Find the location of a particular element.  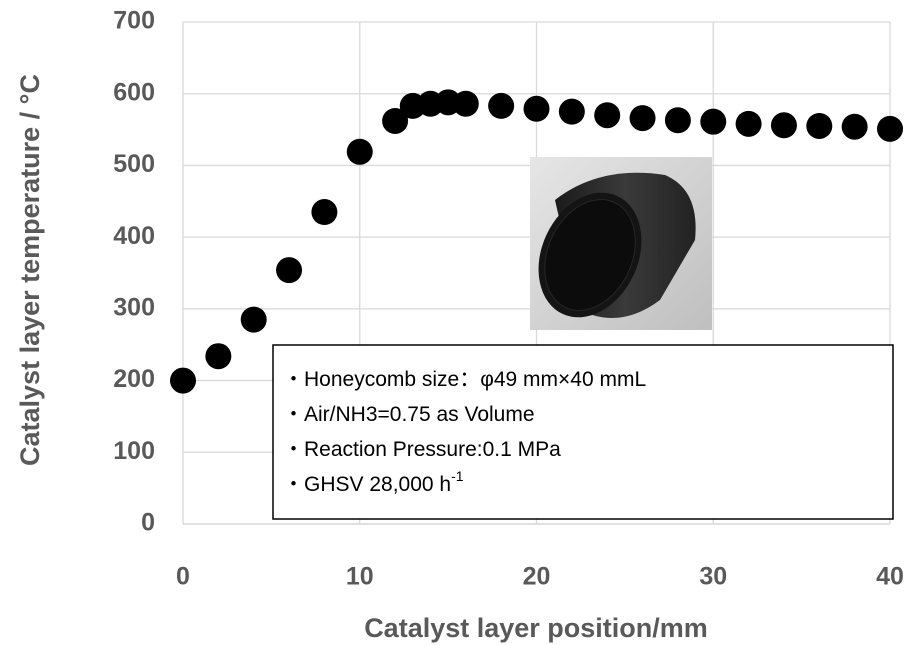

annotation-text: ・Reaction Pressure:0.1 MPa is located at coordinates (422, 449).